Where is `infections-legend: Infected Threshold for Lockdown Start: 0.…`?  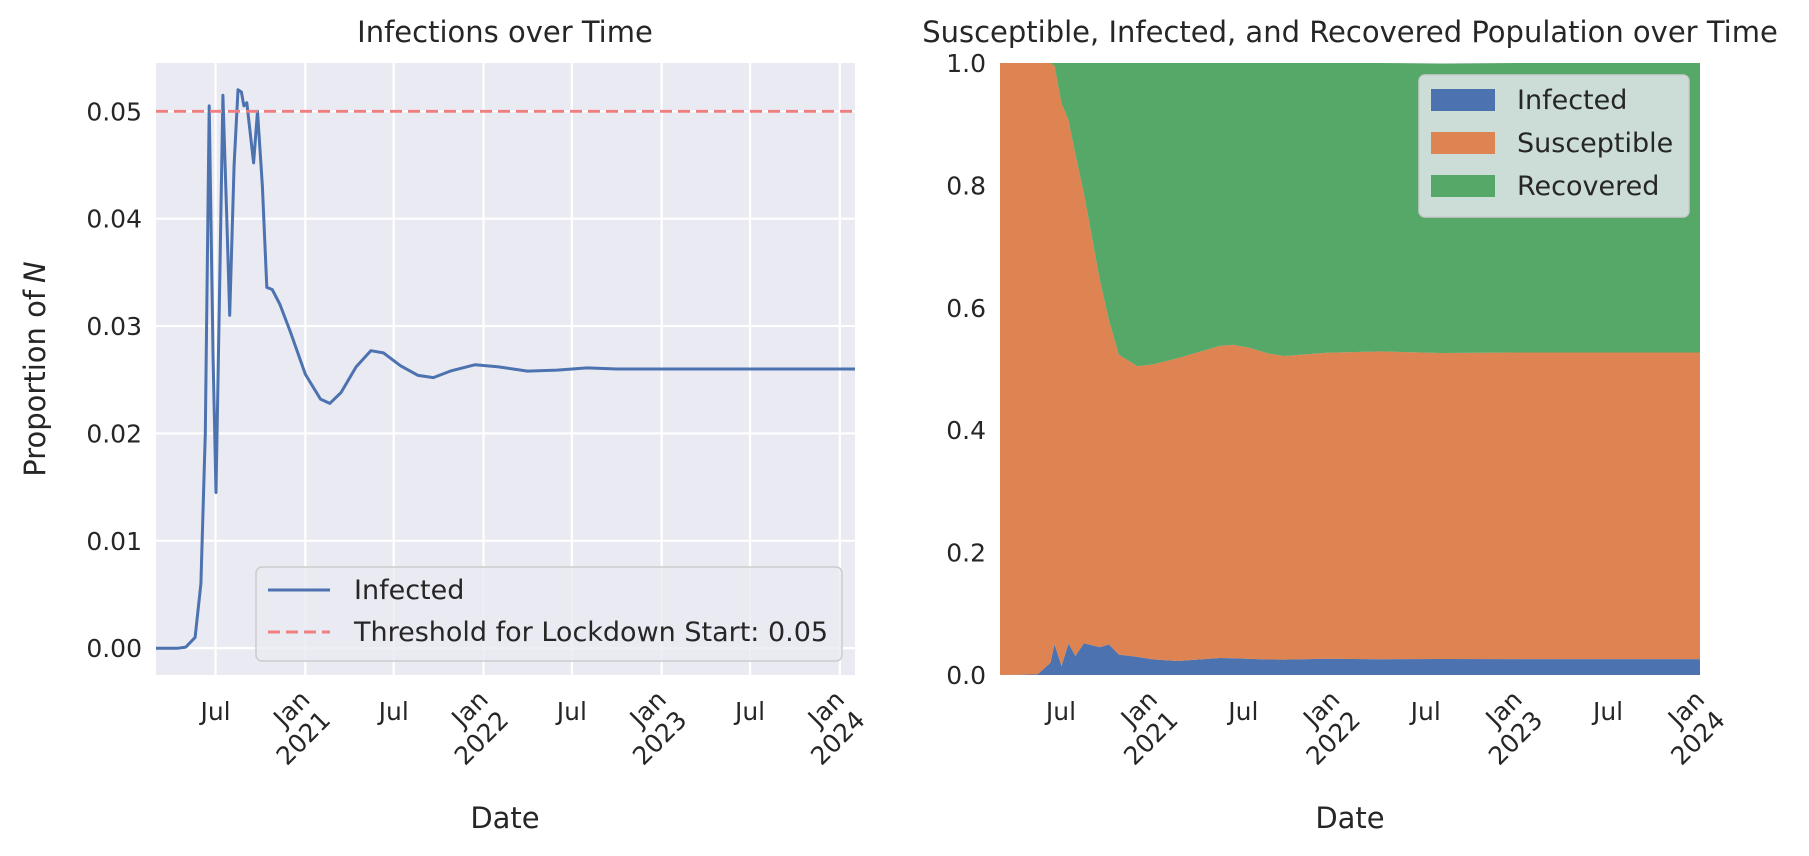 infections-legend: Infected Threshold for Lockdown Start: 0.… is located at coordinates (549, 614).